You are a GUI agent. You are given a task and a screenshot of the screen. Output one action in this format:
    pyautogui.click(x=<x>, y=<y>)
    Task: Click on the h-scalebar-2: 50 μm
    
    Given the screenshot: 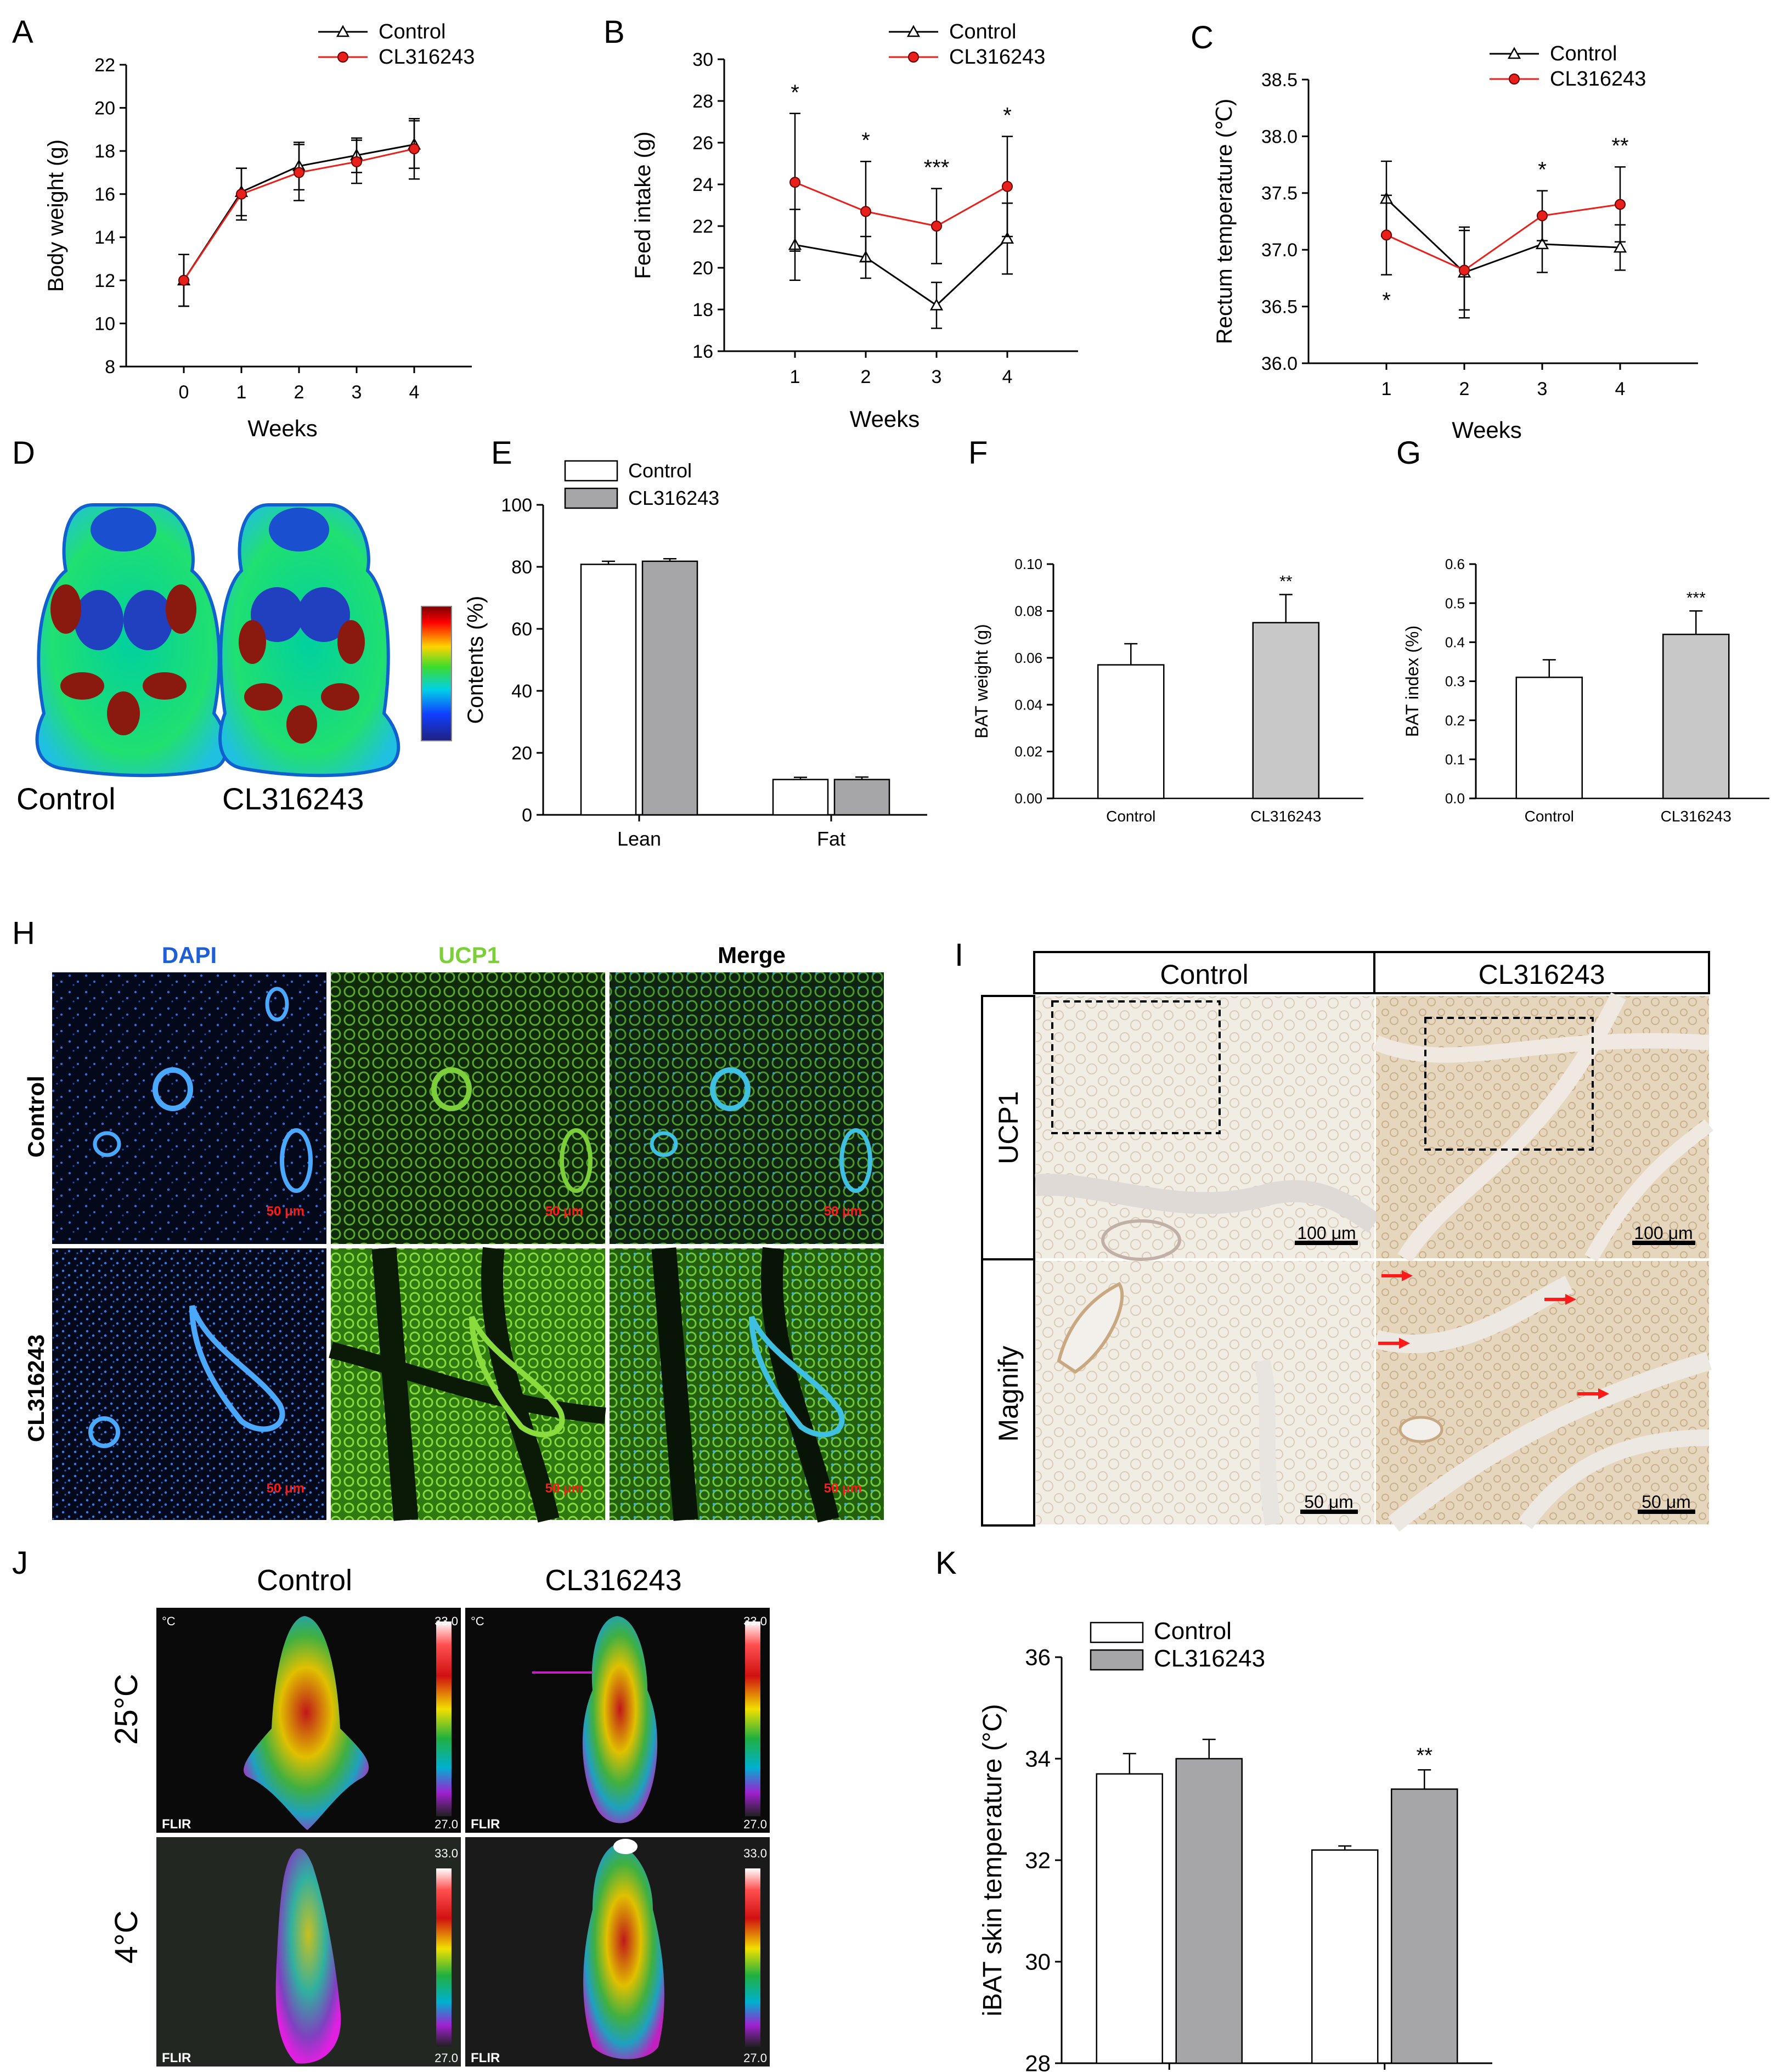 What is the action you would take?
    pyautogui.click(x=564, y=1211)
    